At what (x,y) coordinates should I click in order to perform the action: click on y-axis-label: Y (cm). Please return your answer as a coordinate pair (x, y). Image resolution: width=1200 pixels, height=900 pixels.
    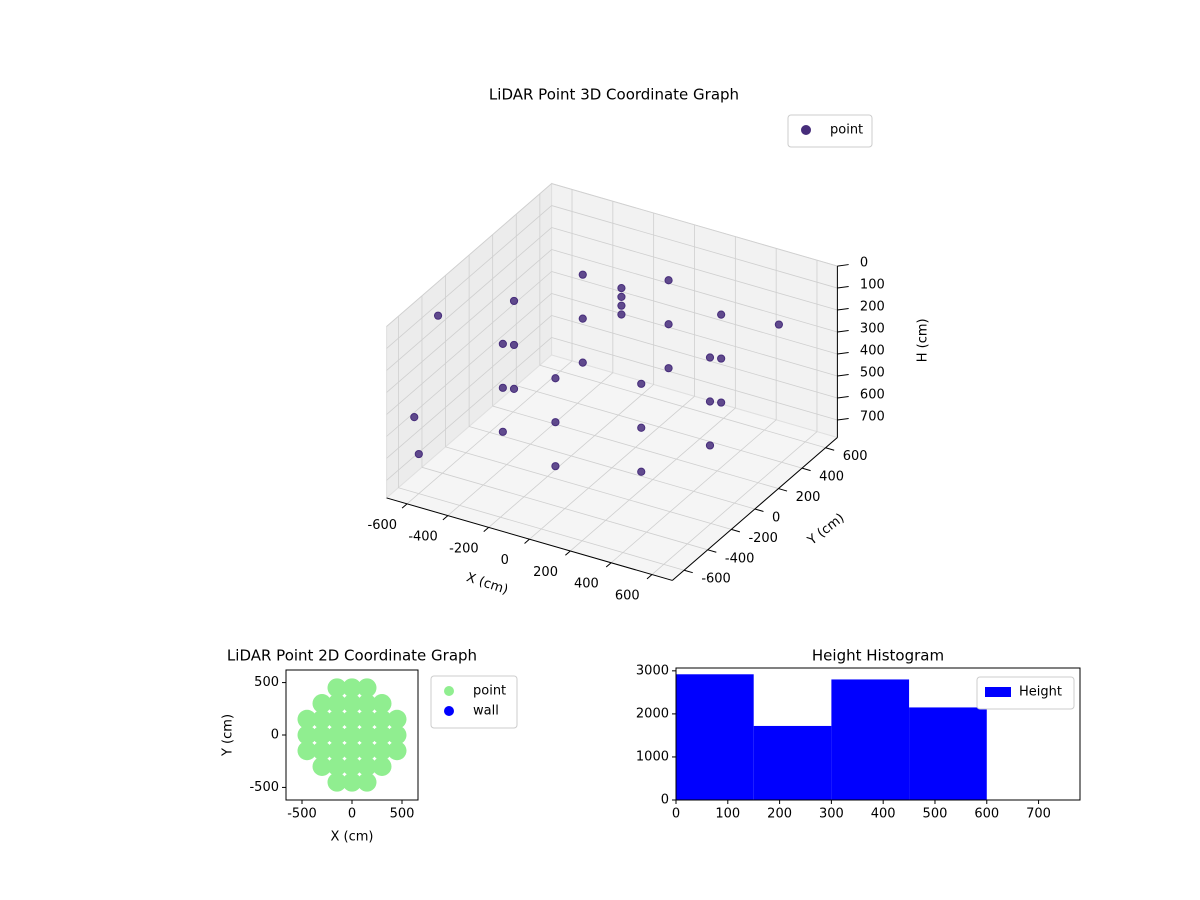
    Looking at the image, I should click on (228, 735).